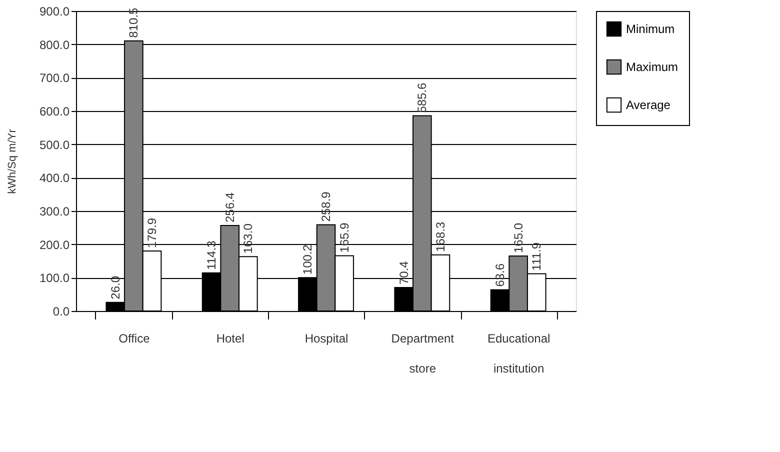 The width and height of the screenshot is (780, 452). What do you see at coordinates (326, 339) in the screenshot?
I see `x-tick-label: Hospital` at bounding box center [326, 339].